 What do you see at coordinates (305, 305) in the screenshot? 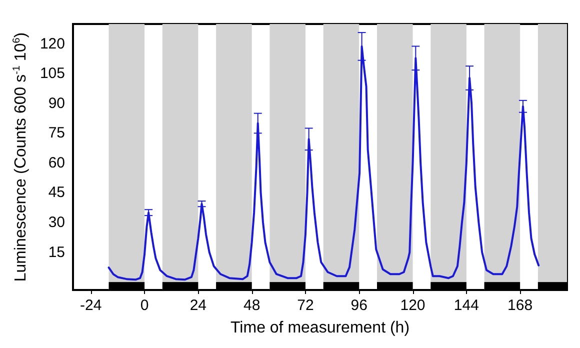
I see `x-tick-label: 72` at bounding box center [305, 305].